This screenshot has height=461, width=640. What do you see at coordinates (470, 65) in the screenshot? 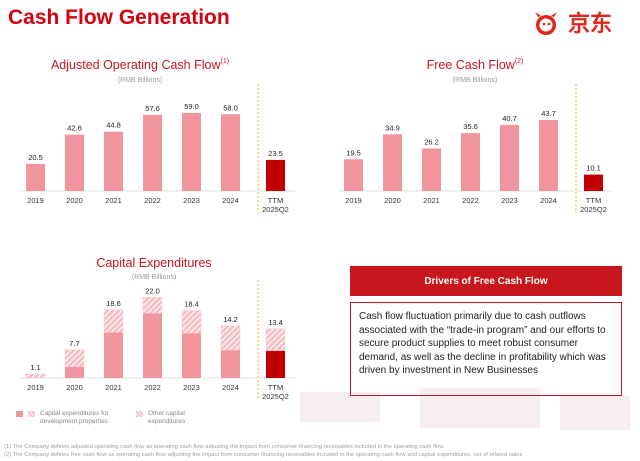
I see `chart-title-text: Free Cash Flow` at bounding box center [470, 65].